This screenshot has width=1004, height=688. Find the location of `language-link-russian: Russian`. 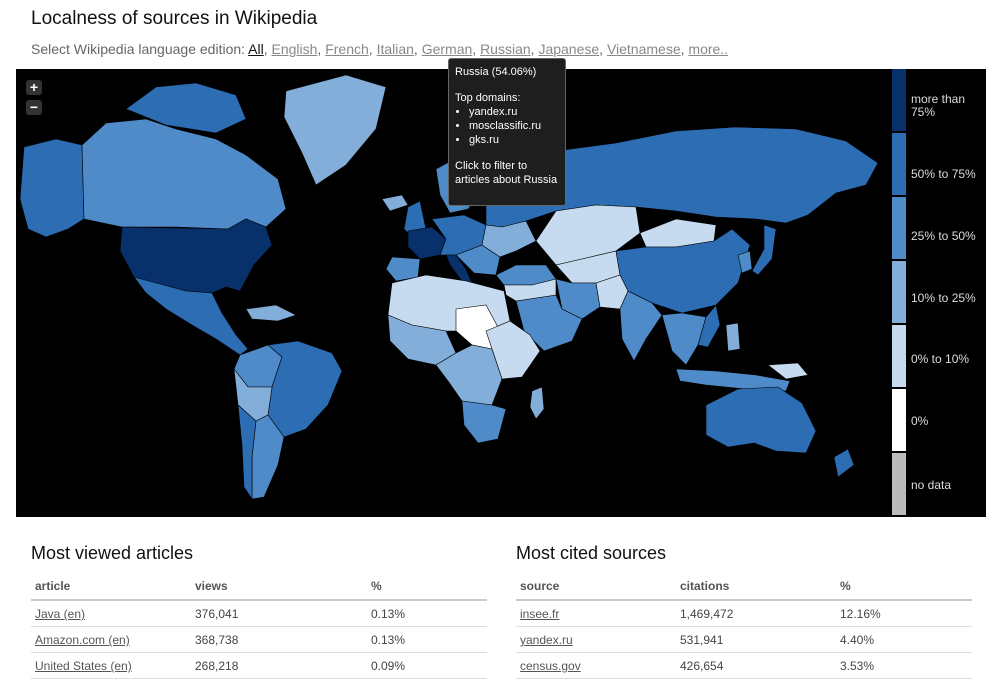

language-link-russian: Russian is located at coordinates (505, 49).